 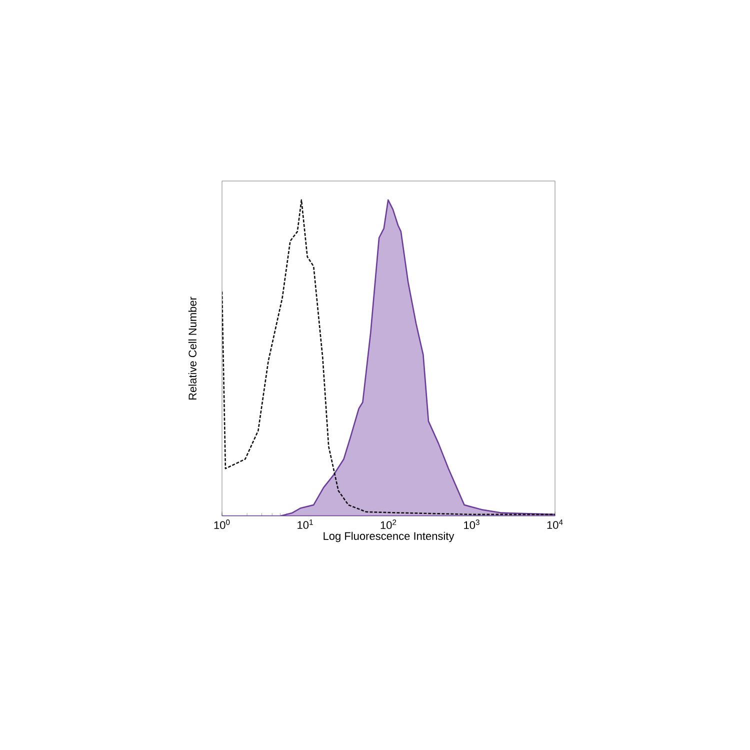 What do you see at coordinates (305, 524) in the screenshot?
I see `x-tick-label: 10$^{1}$` at bounding box center [305, 524].